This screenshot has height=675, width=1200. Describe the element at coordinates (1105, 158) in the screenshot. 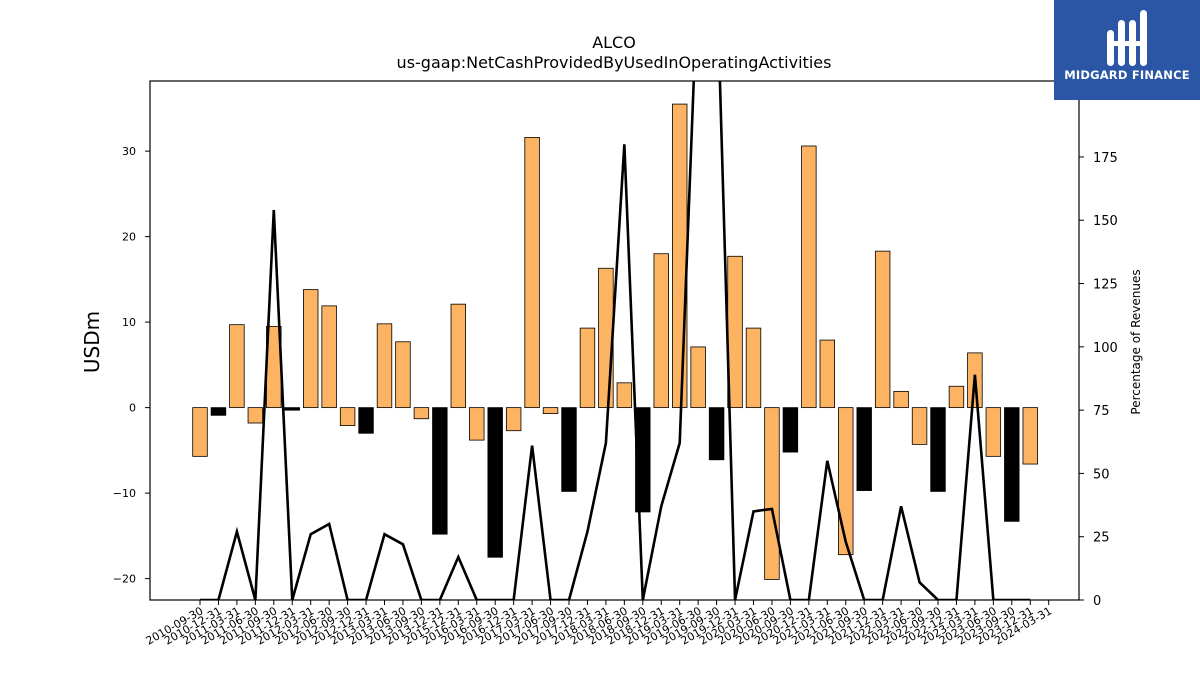

I see `y2-tick-label: 175` at that location.